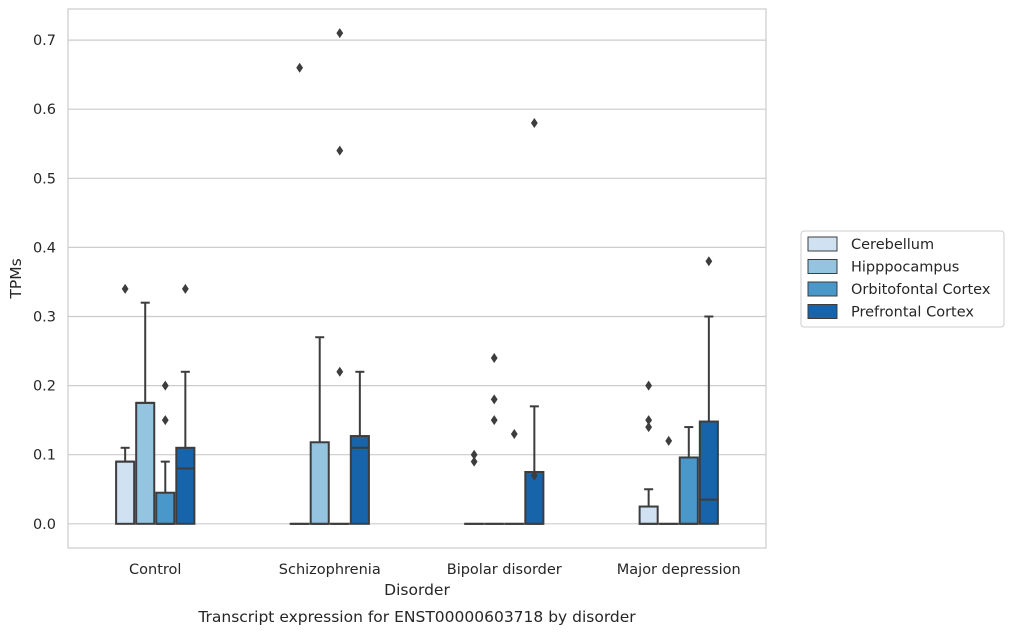 The height and width of the screenshot is (634, 1014). I want to click on x-tick-label: Schizophrenia, so click(330, 570).